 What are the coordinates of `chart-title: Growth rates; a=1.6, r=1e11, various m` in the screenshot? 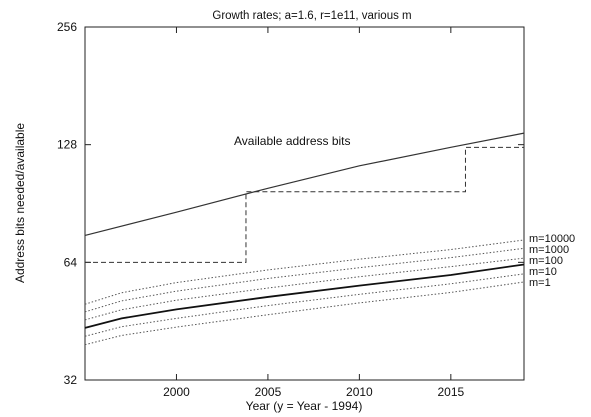 It's located at (311, 16).